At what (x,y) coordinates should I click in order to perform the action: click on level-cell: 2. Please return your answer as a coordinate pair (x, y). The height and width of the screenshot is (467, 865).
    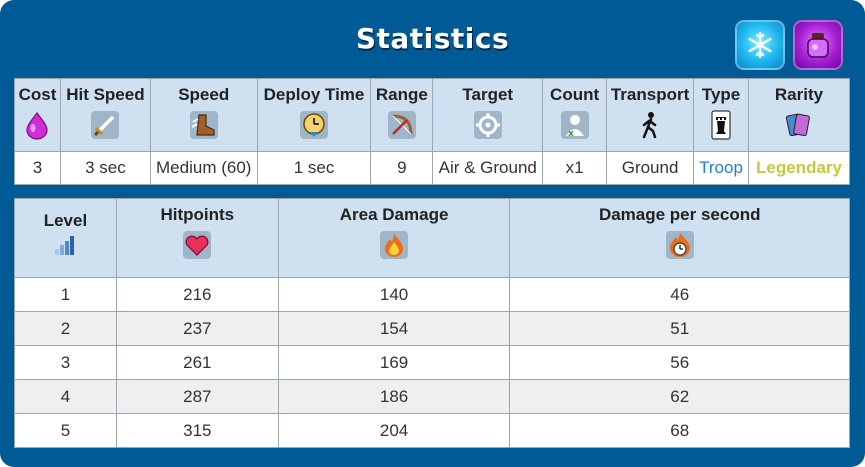
    Looking at the image, I should click on (65, 328).